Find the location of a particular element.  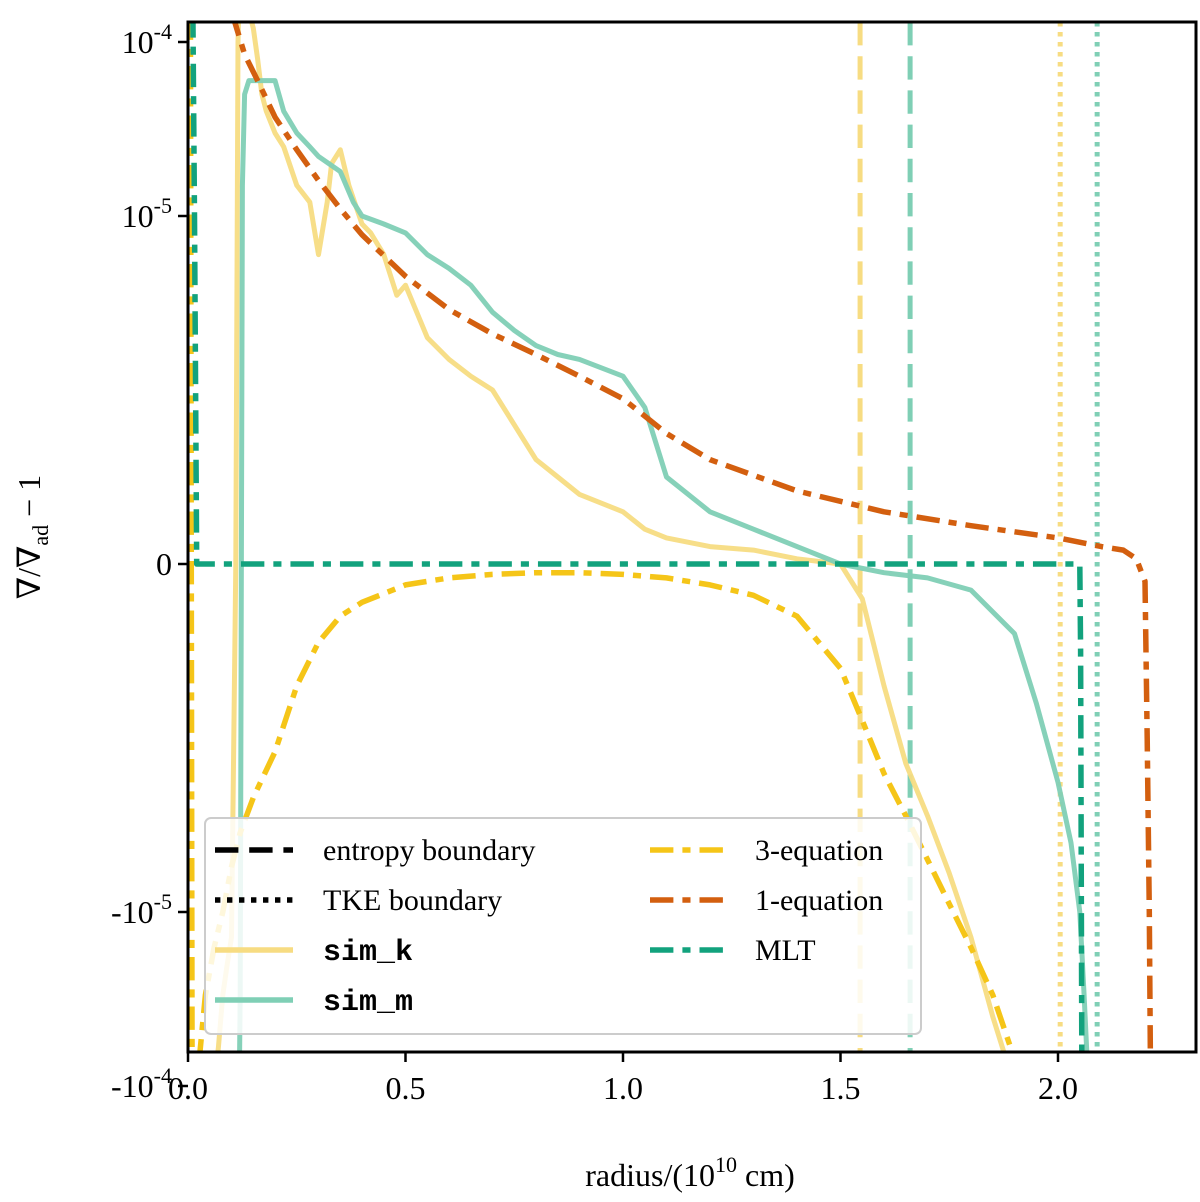

legend-label-entropy-boundary: entropy boundary is located at coordinates (429, 850).